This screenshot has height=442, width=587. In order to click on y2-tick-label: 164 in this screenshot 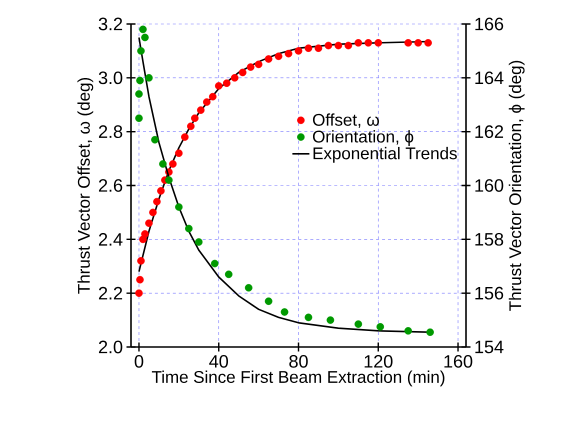, I will do `click(489, 77)`.